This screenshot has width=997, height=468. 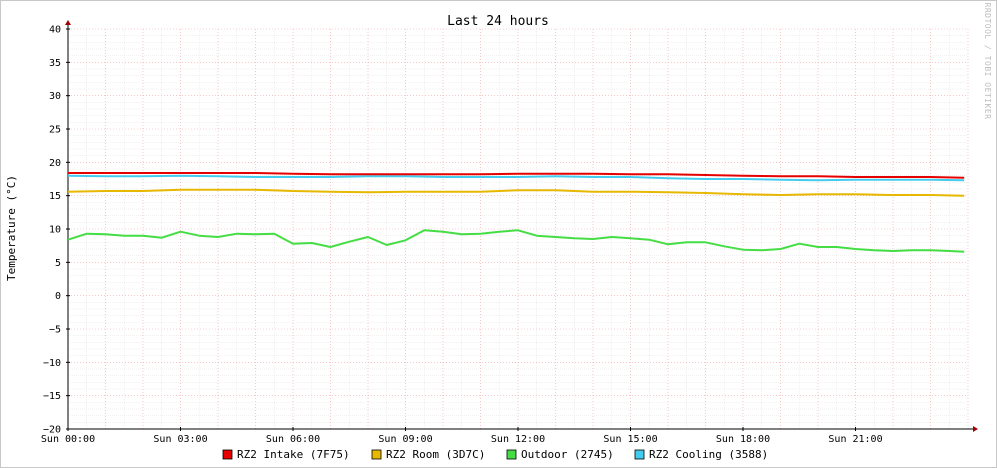 I want to click on y-axis-title: Temperature (°C), so click(x=11, y=228).